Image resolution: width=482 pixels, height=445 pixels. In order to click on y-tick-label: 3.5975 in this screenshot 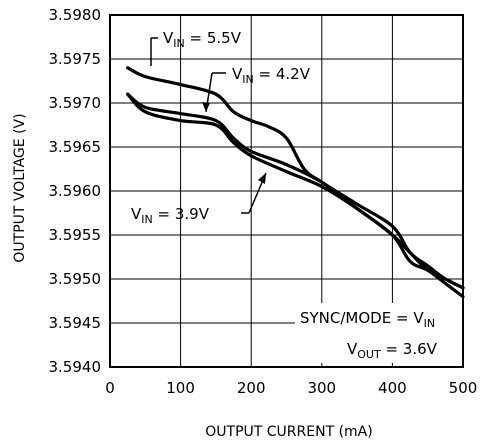, I will do `click(75, 59)`.